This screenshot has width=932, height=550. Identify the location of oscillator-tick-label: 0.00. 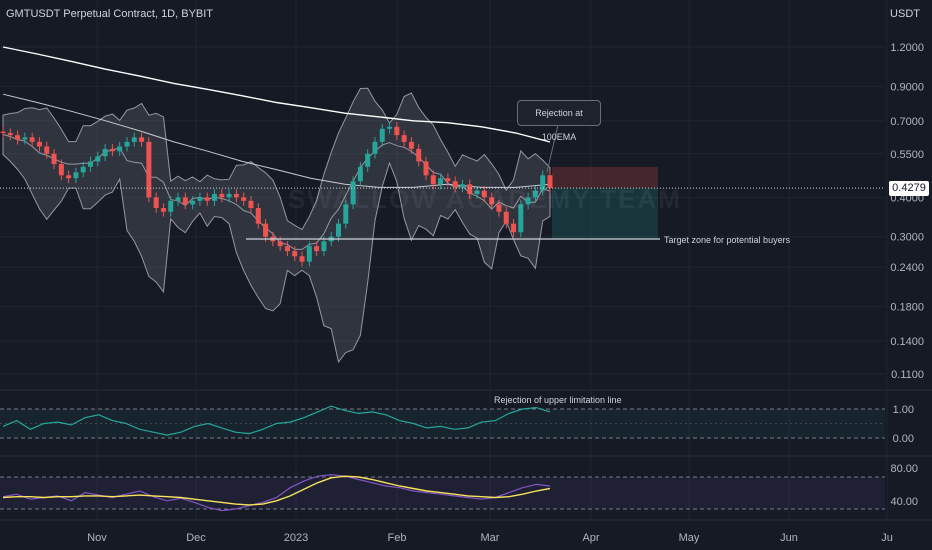
(903, 439).